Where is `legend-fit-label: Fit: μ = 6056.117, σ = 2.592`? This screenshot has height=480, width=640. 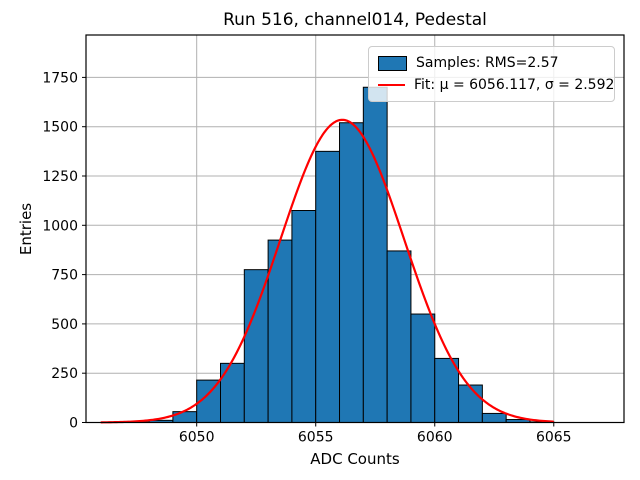 legend-fit-label: Fit: μ = 6056.117, σ = 2.592 is located at coordinates (514, 85).